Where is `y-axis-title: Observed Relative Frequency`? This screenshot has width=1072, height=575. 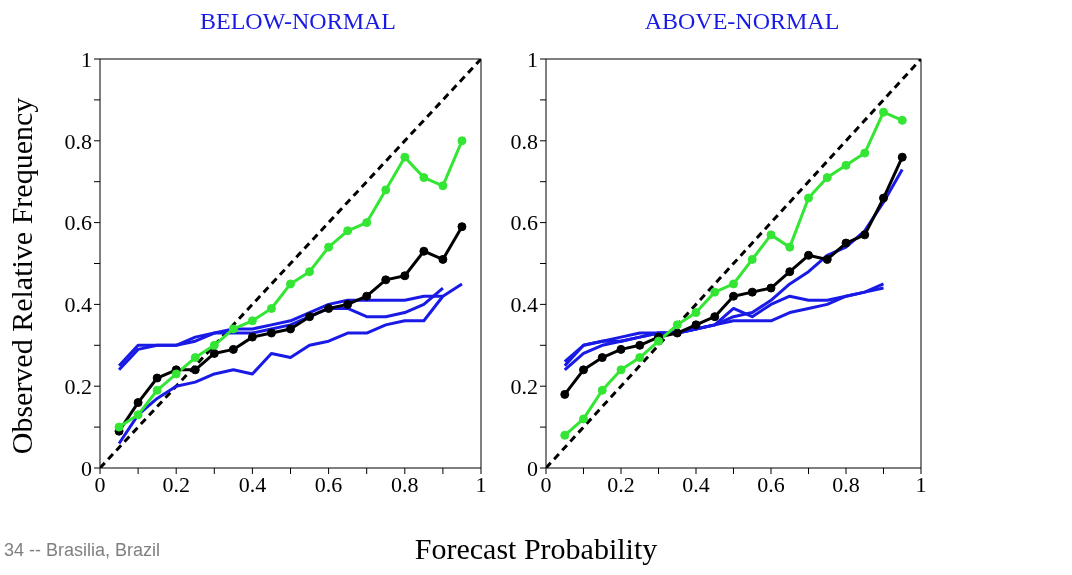
y-axis-title: Observed Relative Frequency is located at coordinates (22, 276).